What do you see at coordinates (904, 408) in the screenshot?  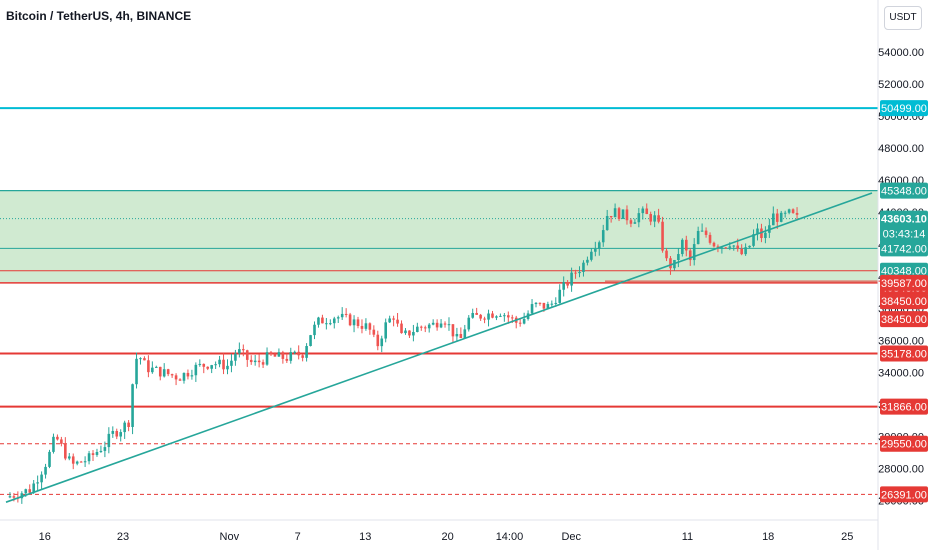 I see `level-price-label: 31866.00` at bounding box center [904, 408].